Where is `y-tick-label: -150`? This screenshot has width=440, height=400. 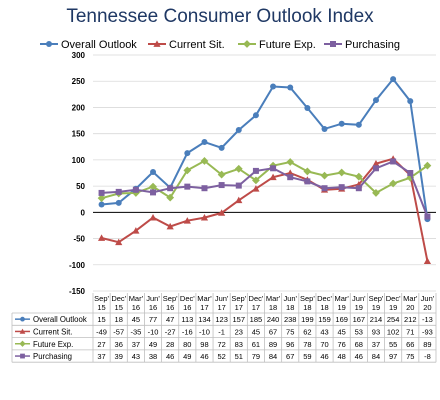 y-tick-label: -150 is located at coordinates (77, 291).